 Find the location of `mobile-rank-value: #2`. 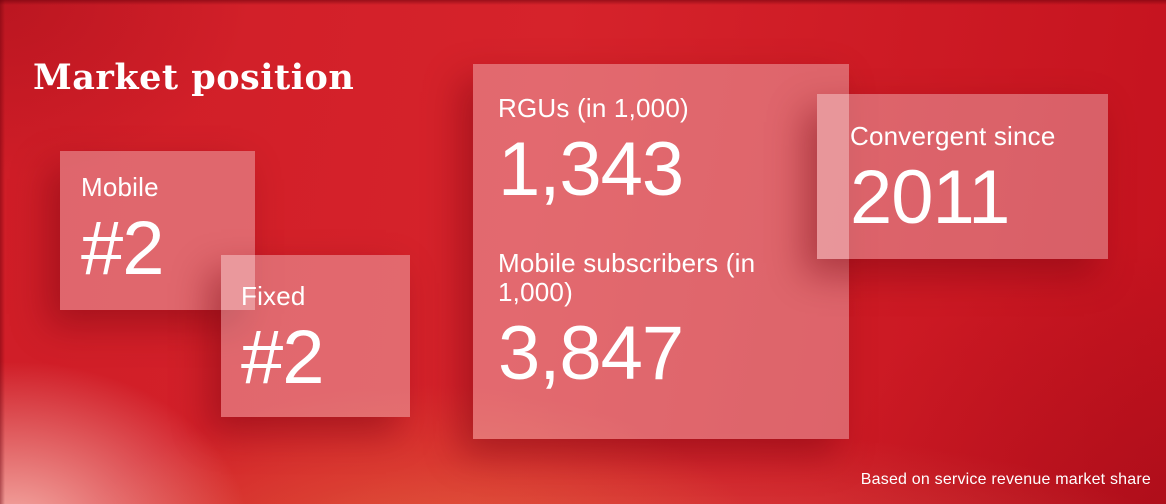

mobile-rank-value: #2 is located at coordinates (123, 249).